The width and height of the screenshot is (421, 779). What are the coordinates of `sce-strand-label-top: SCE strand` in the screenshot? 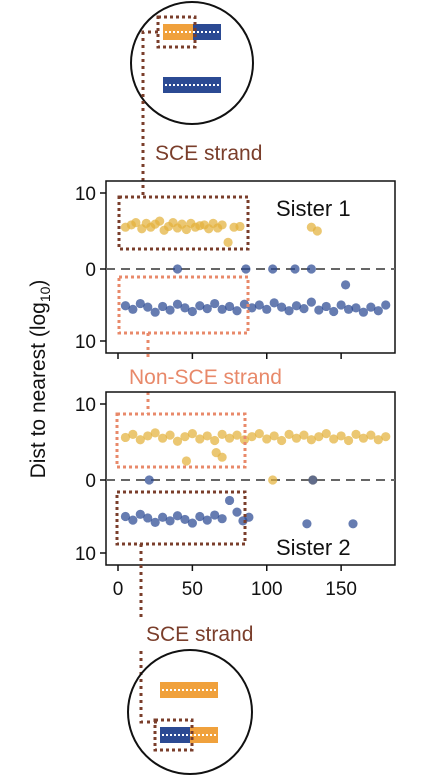 It's located at (208, 153).